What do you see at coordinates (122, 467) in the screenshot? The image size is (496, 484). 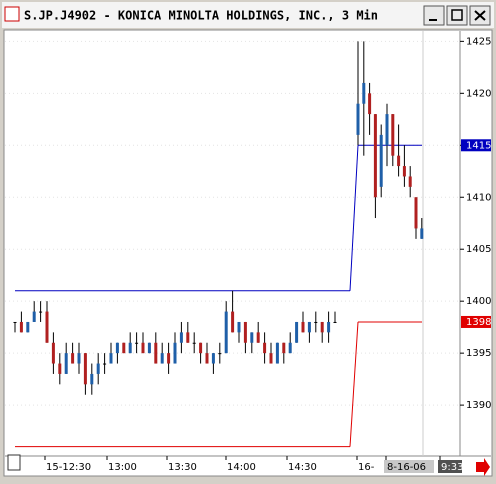 I see `x-tick-label: 13:00` at bounding box center [122, 467].